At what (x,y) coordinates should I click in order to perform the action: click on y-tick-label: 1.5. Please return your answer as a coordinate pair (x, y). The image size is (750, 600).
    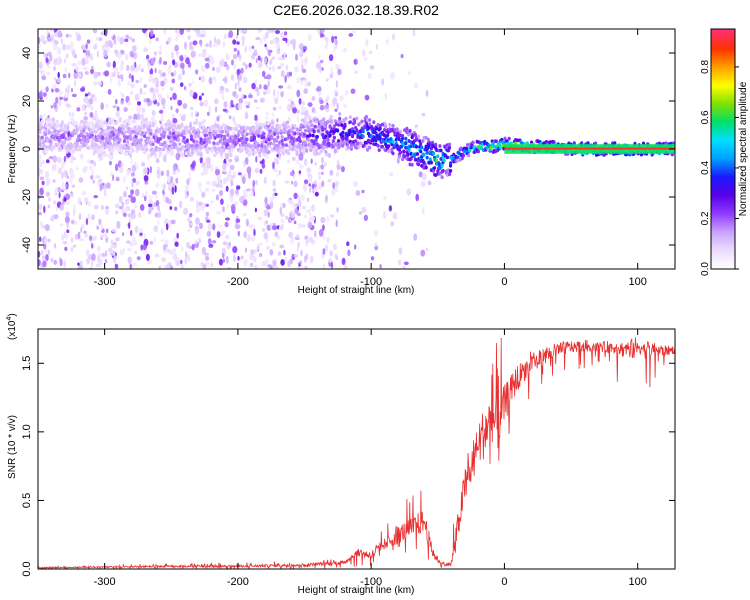
    Looking at the image, I should click on (27, 363).